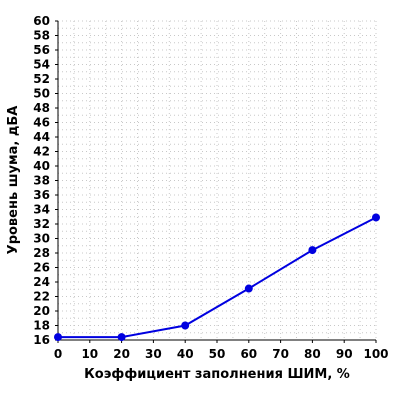 This screenshot has width=400, height=400. What do you see at coordinates (248, 354) in the screenshot?
I see `x-tick-label: 60` at bounding box center [248, 354].